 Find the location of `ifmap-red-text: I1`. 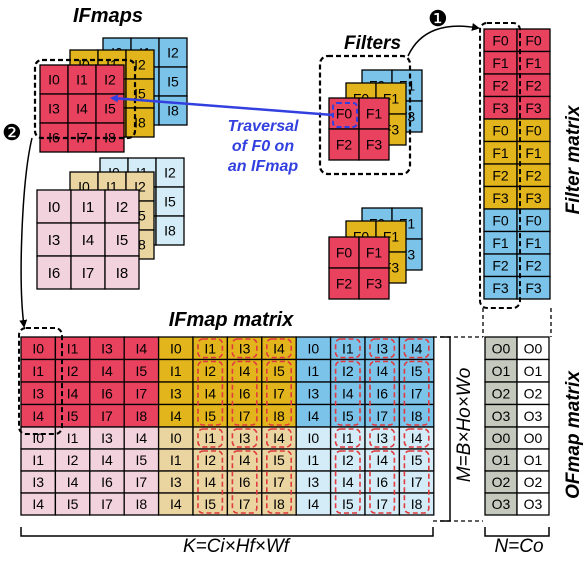

ifmap-red-text: I1 is located at coordinates (82, 80).